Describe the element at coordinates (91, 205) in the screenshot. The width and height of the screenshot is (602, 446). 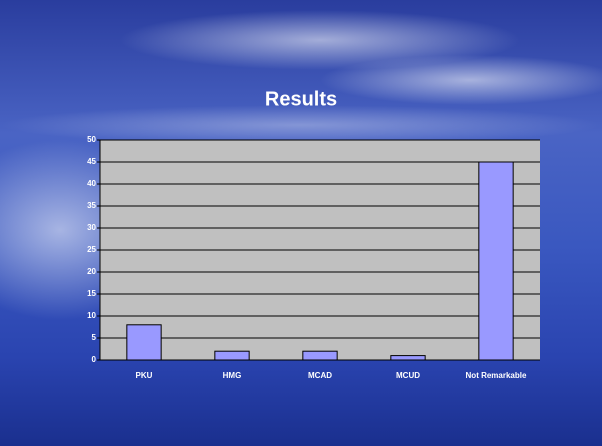
I see `y-tick-label: 35` at that location.